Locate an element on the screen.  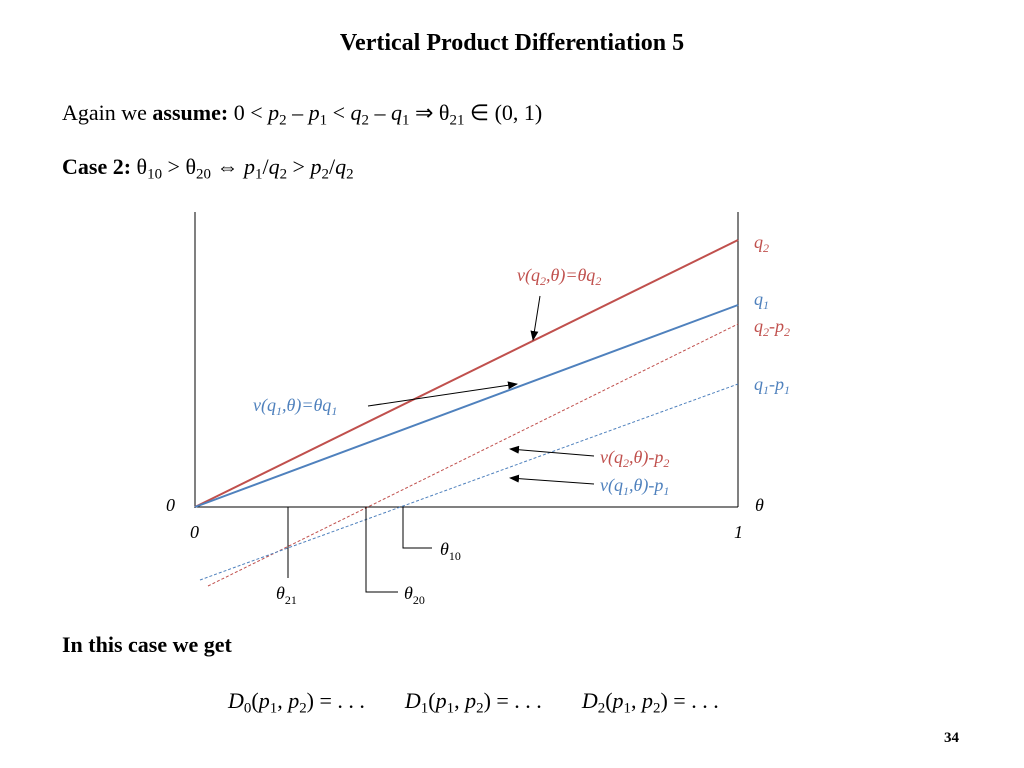
slide-title: Vertical Product Differentiation 5 is located at coordinates (512, 43).